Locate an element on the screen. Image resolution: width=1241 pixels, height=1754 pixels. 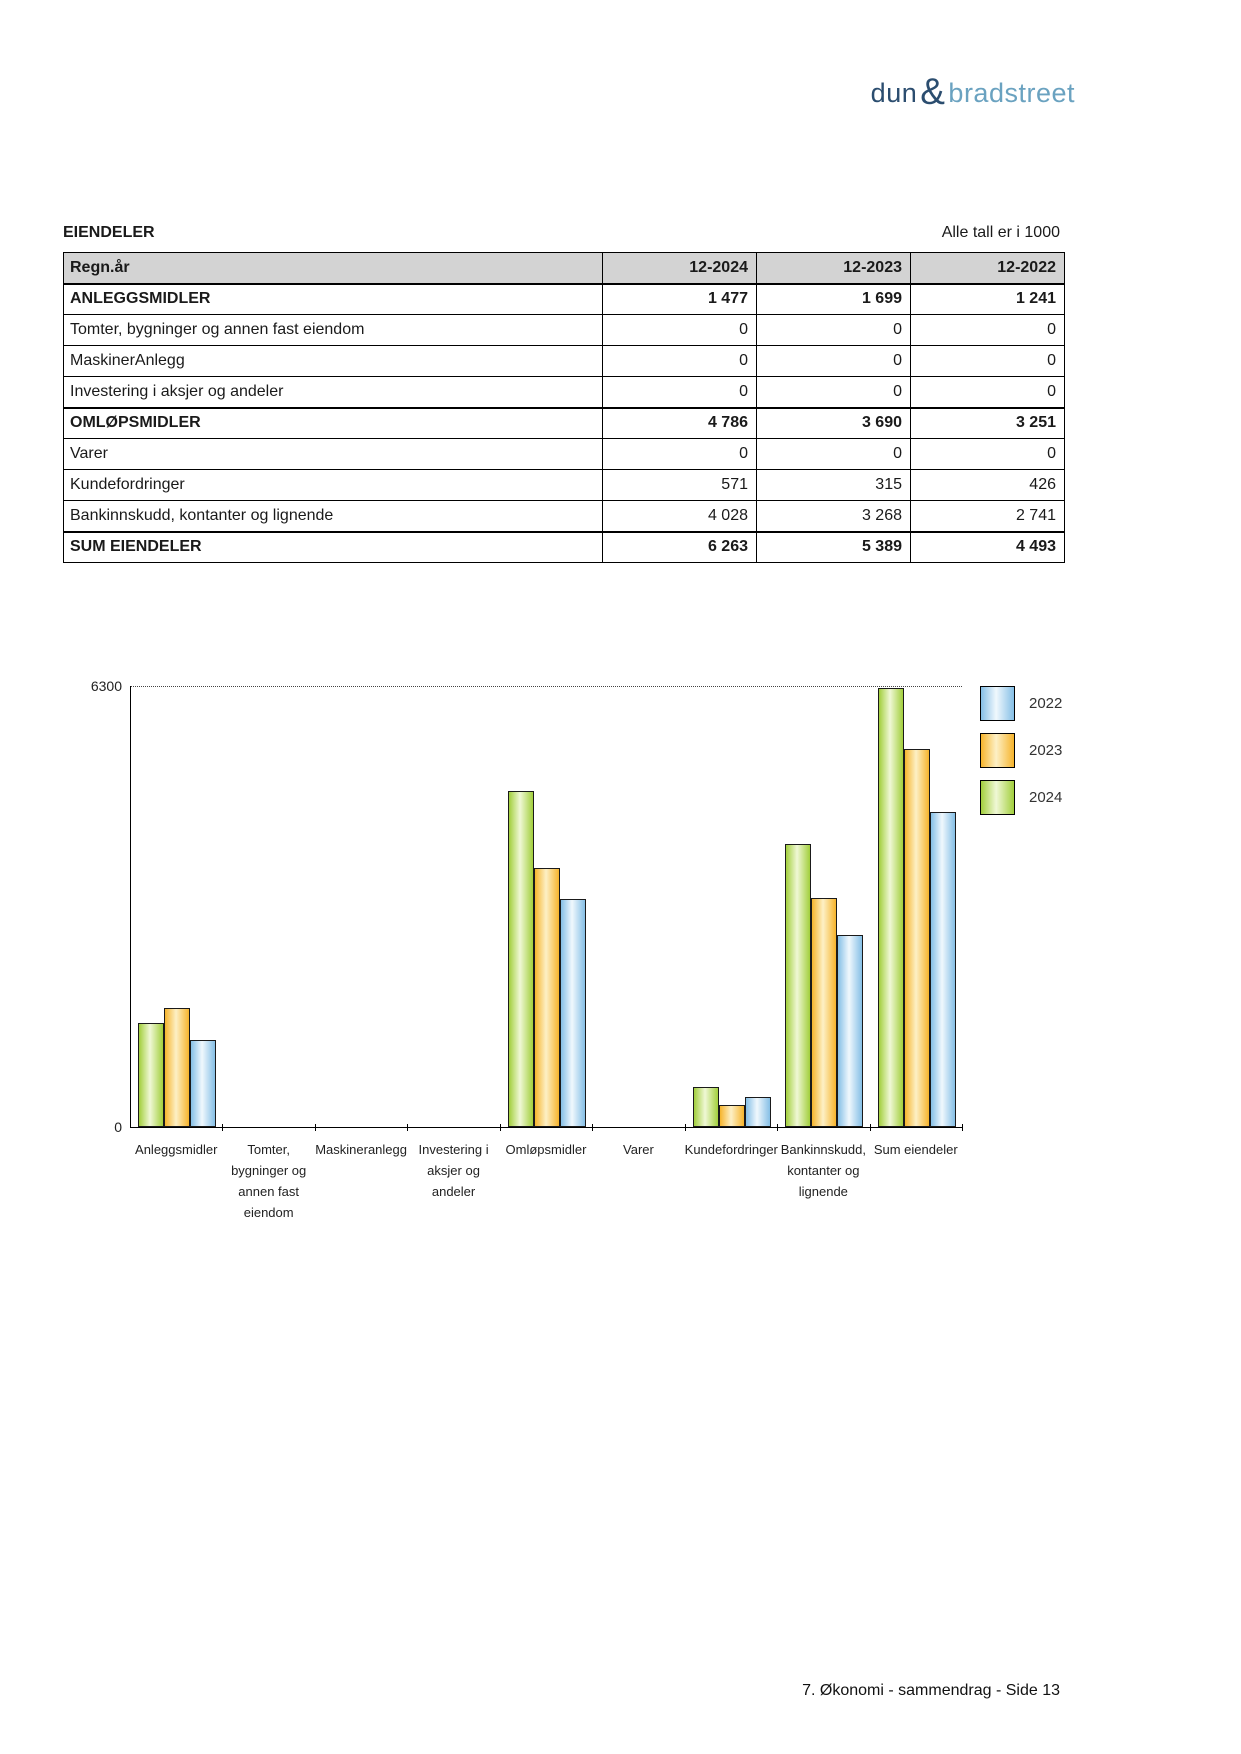
row-label-cell: SUM EIENDELER is located at coordinates (333, 546).